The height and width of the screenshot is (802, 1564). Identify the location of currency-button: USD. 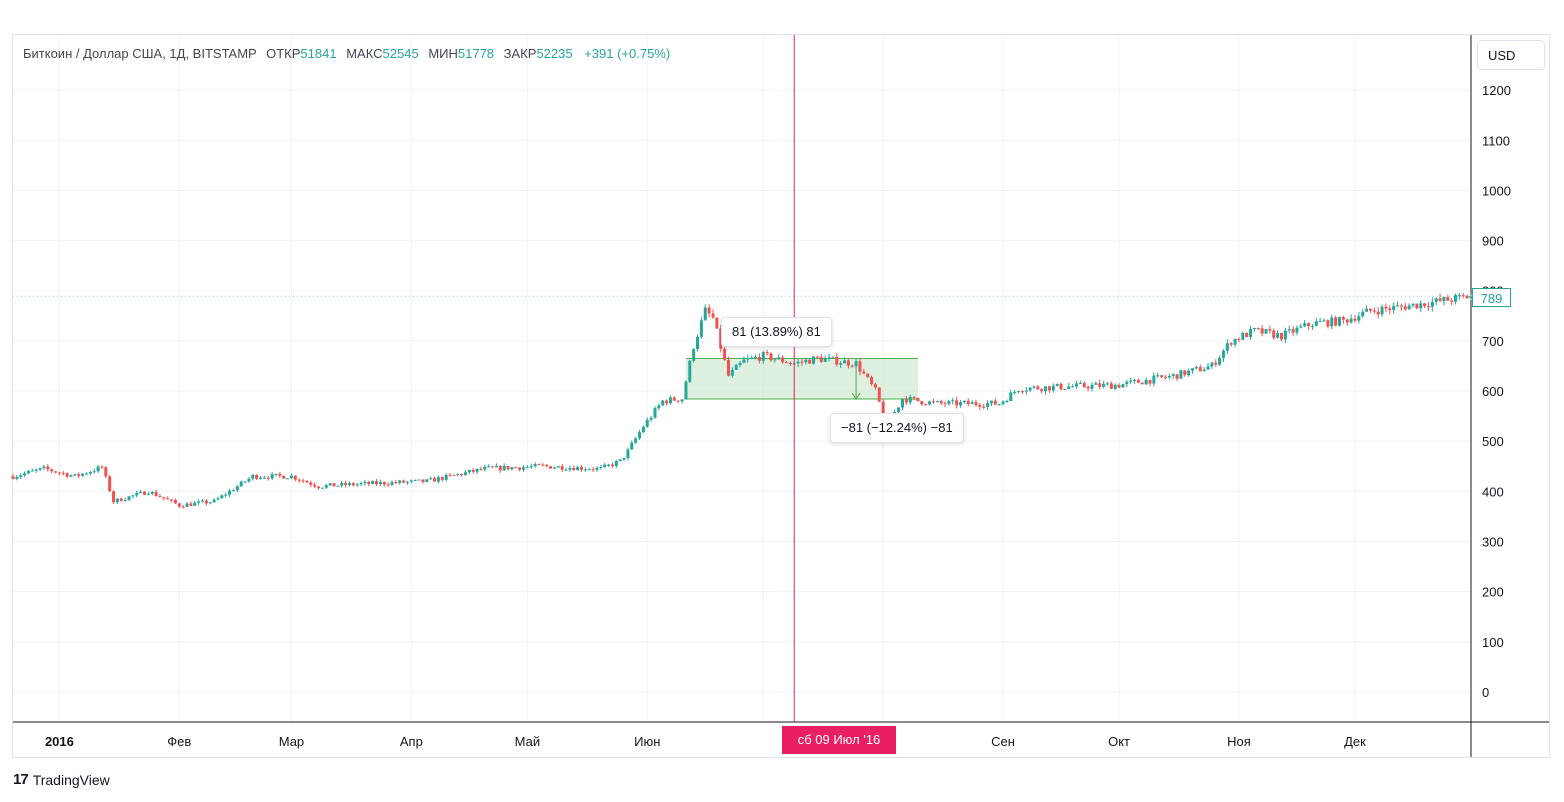
(1511, 55).